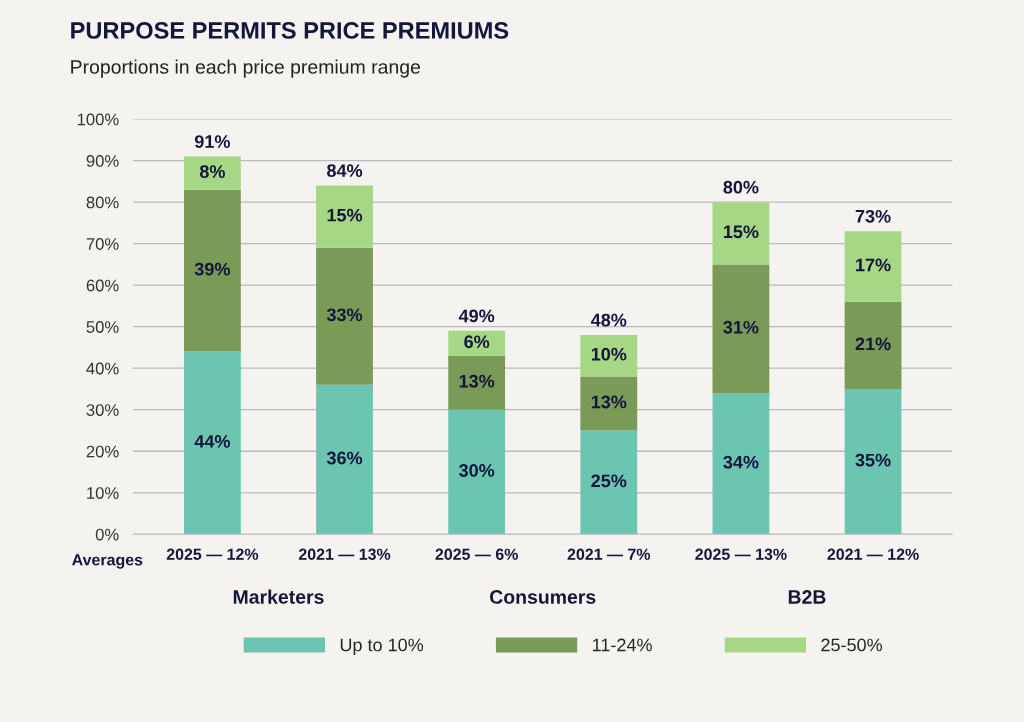  I want to click on total-label: 48%, so click(608, 320).